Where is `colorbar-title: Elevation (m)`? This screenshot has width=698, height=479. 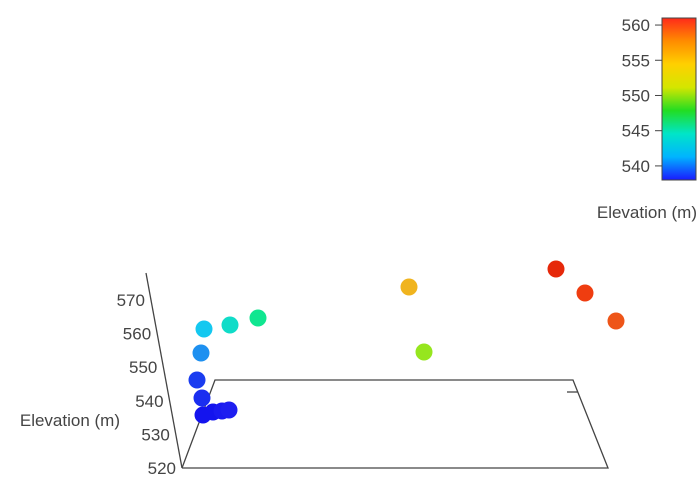
colorbar-title: Elevation (m) is located at coordinates (647, 212).